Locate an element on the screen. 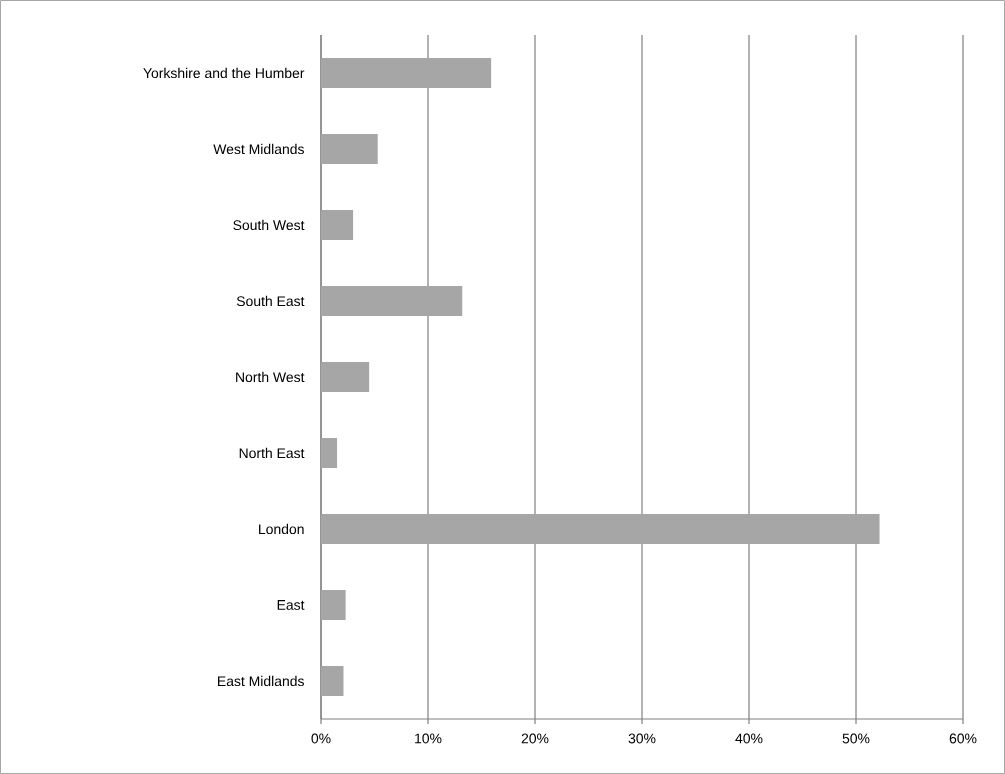  x-tick-label: 50% is located at coordinates (856, 738).